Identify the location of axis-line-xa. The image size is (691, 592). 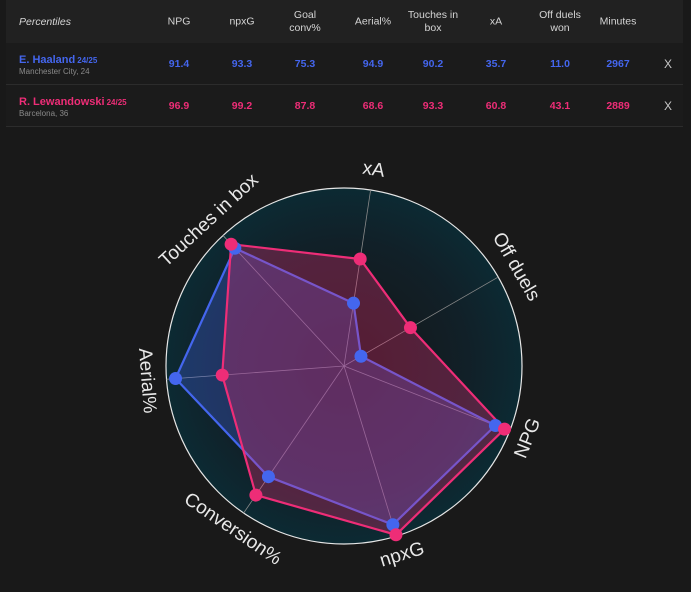
(357, 278).